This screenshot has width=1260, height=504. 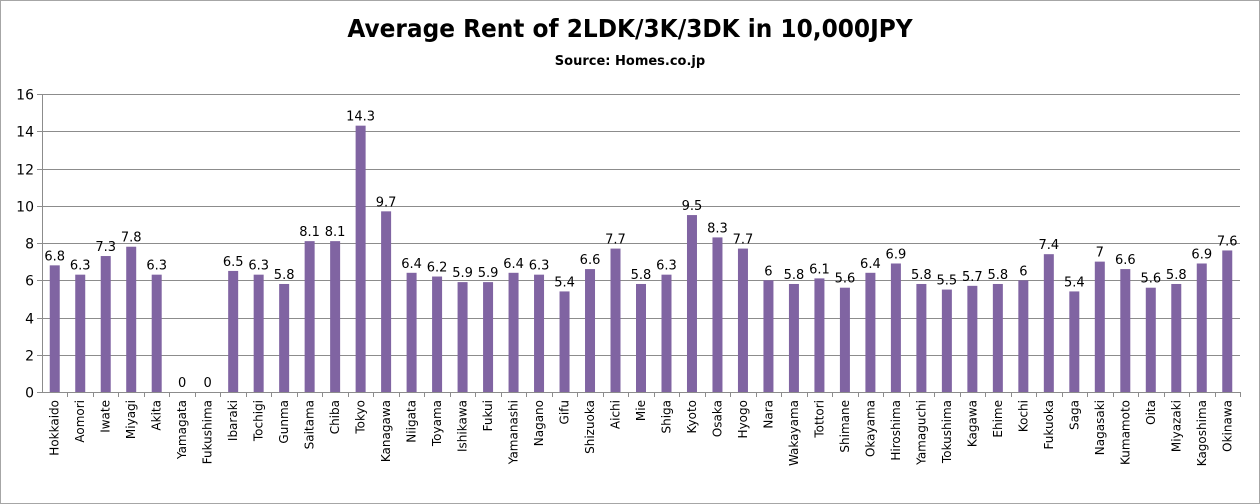 What do you see at coordinates (1074, 415) in the screenshot?
I see `category-label: Saga` at bounding box center [1074, 415].